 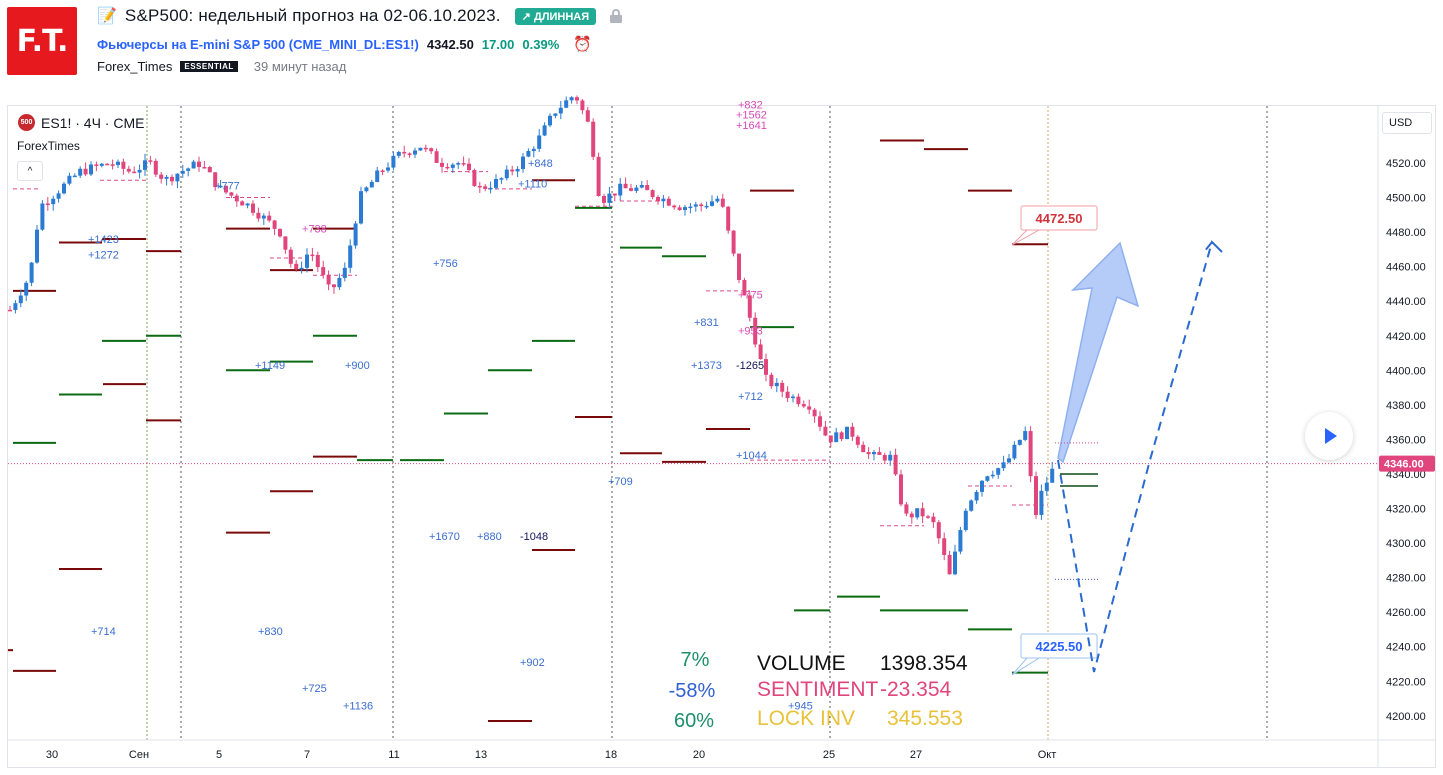 What do you see at coordinates (1406, 164) in the screenshot?
I see `price-tick-label: 4520.00` at bounding box center [1406, 164].